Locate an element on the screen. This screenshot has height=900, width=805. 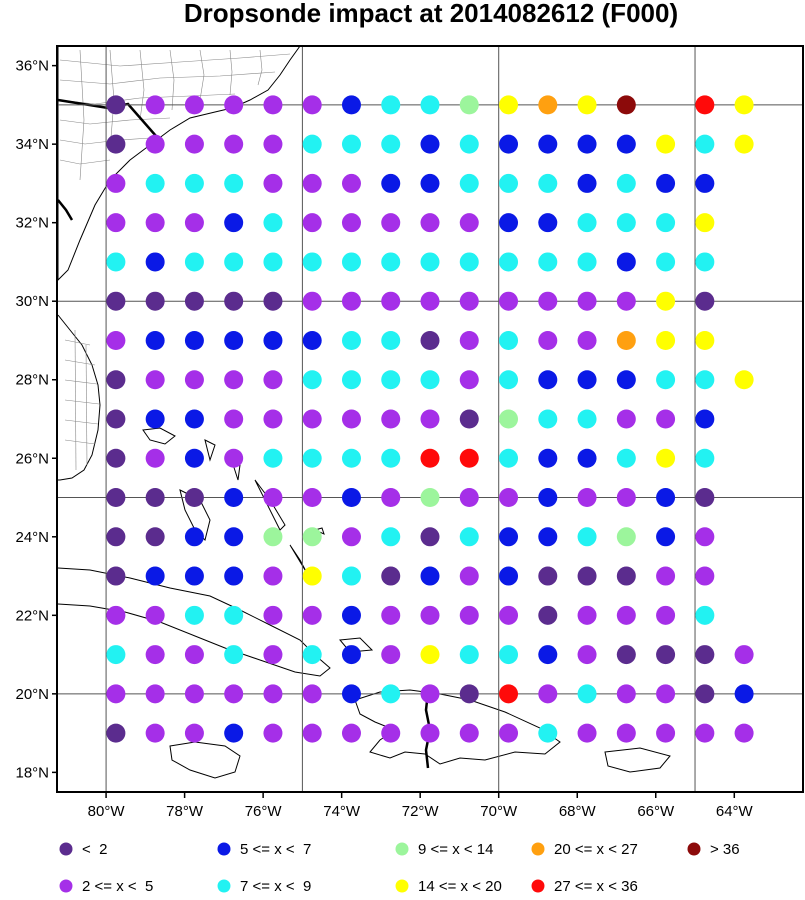
y-tick-label: 32°N is located at coordinates (32, 223).